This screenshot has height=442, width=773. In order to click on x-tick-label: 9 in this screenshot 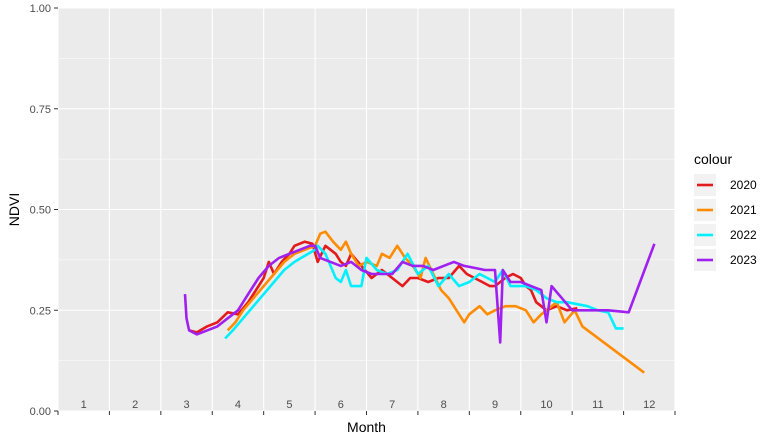, I will do `click(495, 405)`.